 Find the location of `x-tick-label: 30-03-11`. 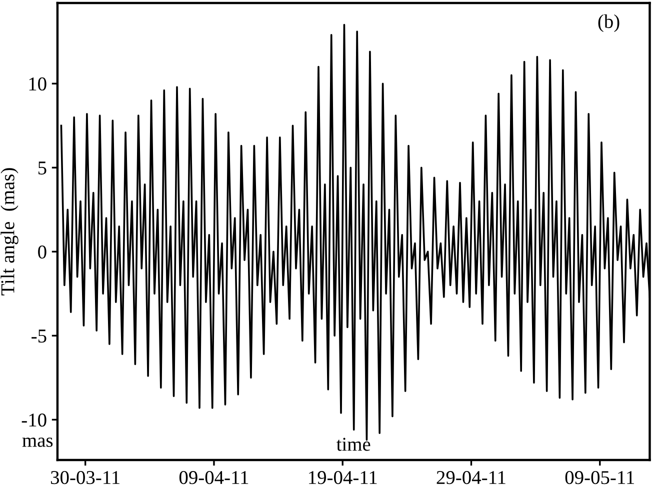

x-tick-label: 30-03-11 is located at coordinates (85, 477).